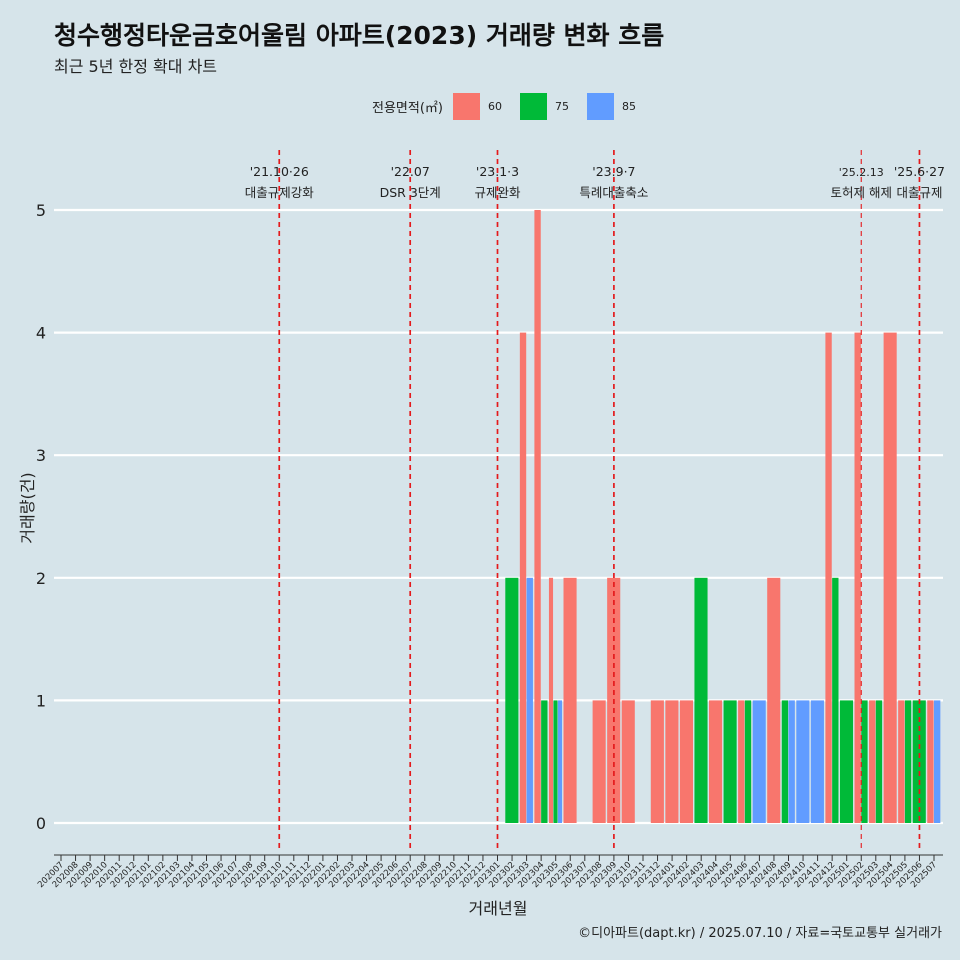 The height and width of the screenshot is (960, 960). I want to click on annotation-date-202506: '25.6·27, so click(919, 171).